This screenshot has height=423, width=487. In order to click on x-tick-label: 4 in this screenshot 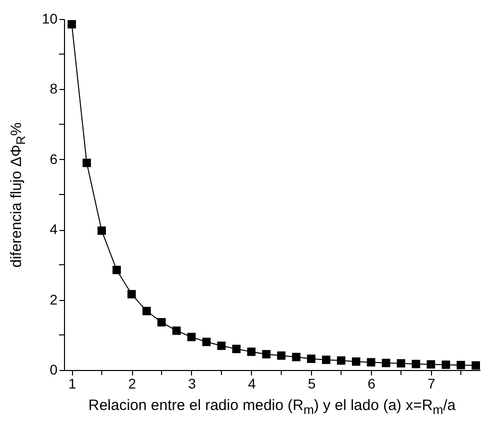, I will do `click(252, 384)`.